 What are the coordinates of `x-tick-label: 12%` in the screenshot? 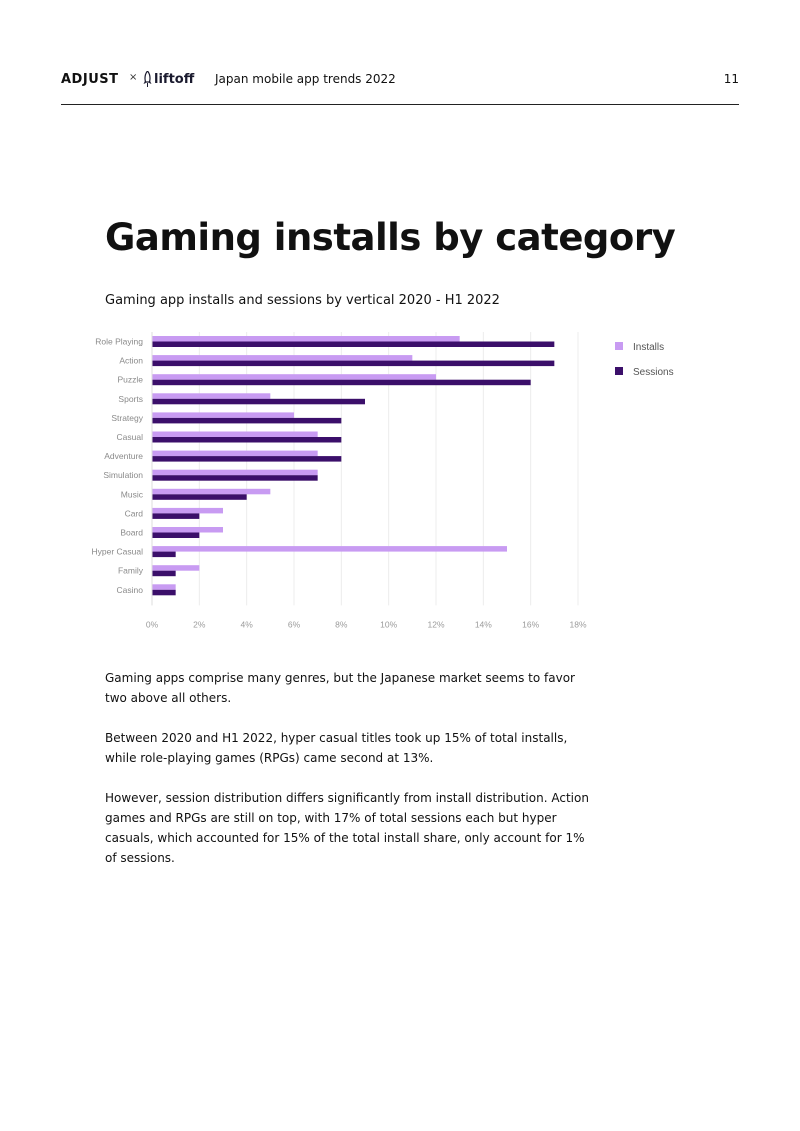 It's located at (435, 624).